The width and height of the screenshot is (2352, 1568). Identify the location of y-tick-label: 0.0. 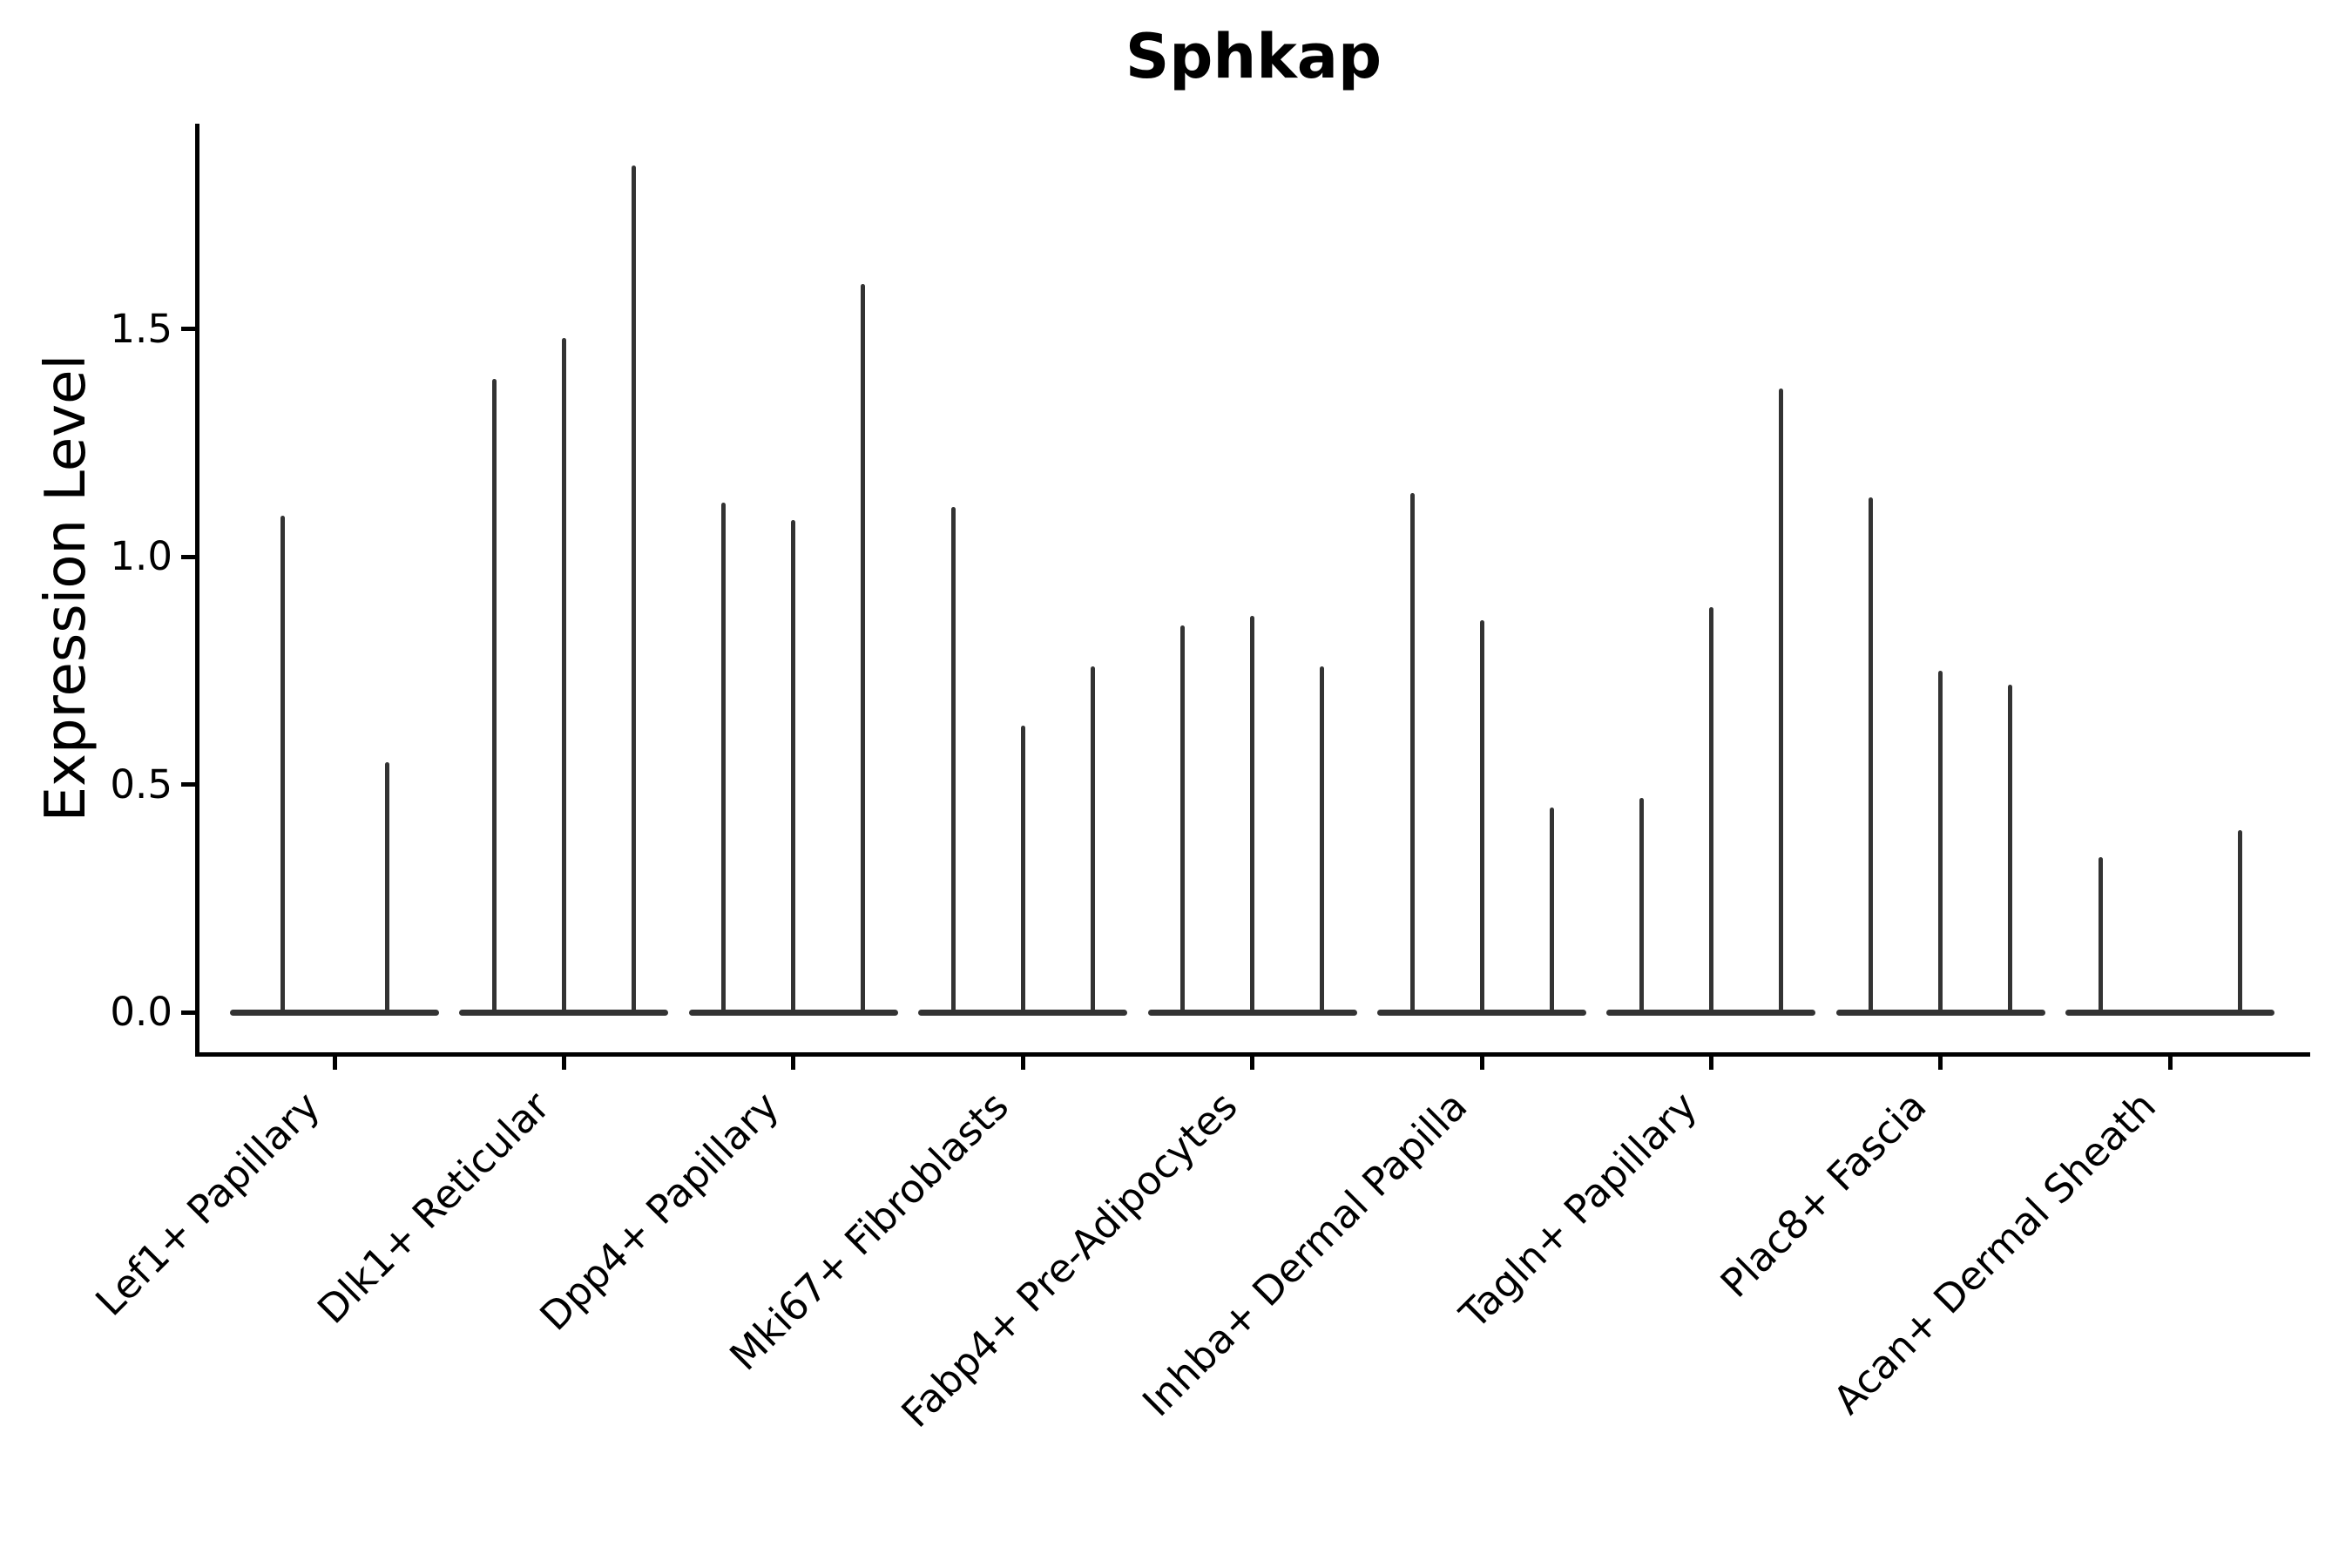
(141, 1012).